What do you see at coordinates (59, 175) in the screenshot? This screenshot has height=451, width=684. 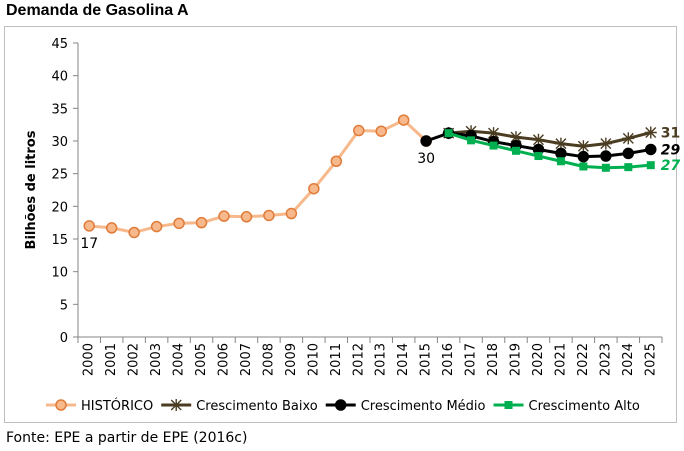 I see `y-tick-label: 25` at bounding box center [59, 175].